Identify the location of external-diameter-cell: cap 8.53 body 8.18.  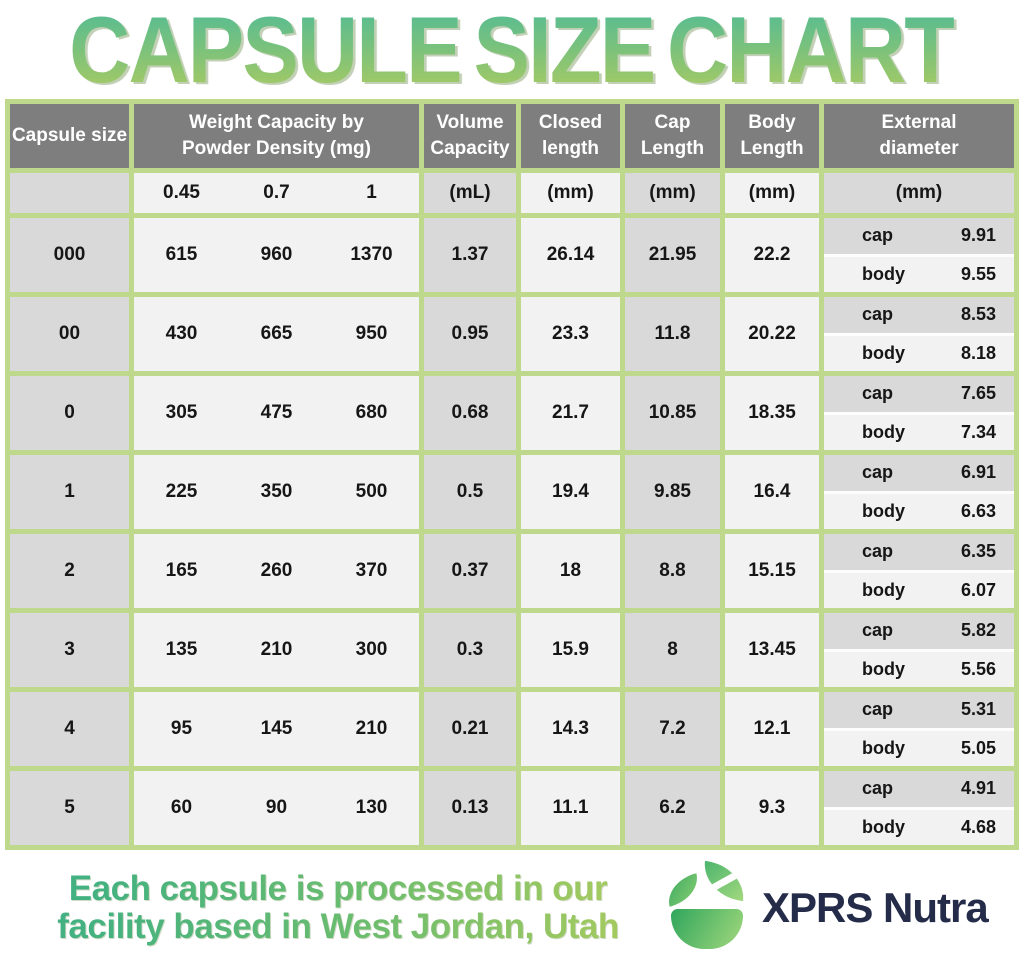
(919, 334).